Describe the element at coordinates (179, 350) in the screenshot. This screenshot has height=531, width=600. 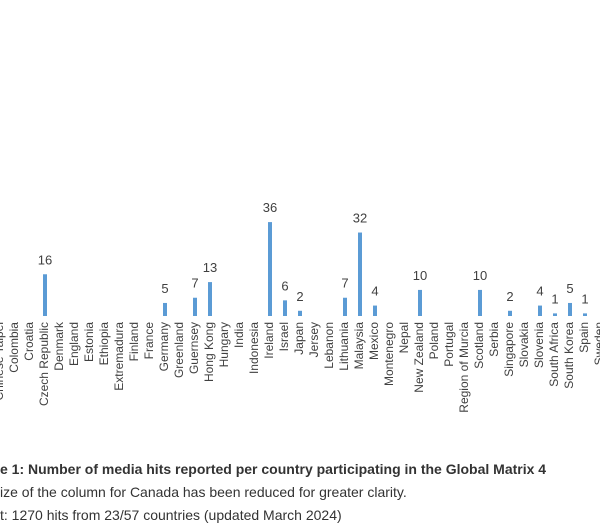
I see `x-tick-label: Greenland` at that location.